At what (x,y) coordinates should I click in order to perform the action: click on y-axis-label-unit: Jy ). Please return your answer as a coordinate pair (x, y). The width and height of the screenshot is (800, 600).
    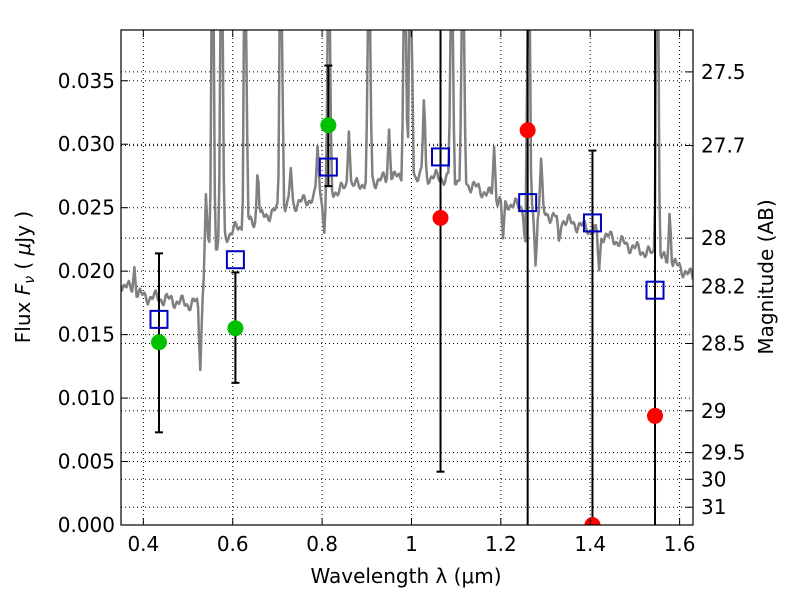
    Looking at the image, I should click on (23, 228).